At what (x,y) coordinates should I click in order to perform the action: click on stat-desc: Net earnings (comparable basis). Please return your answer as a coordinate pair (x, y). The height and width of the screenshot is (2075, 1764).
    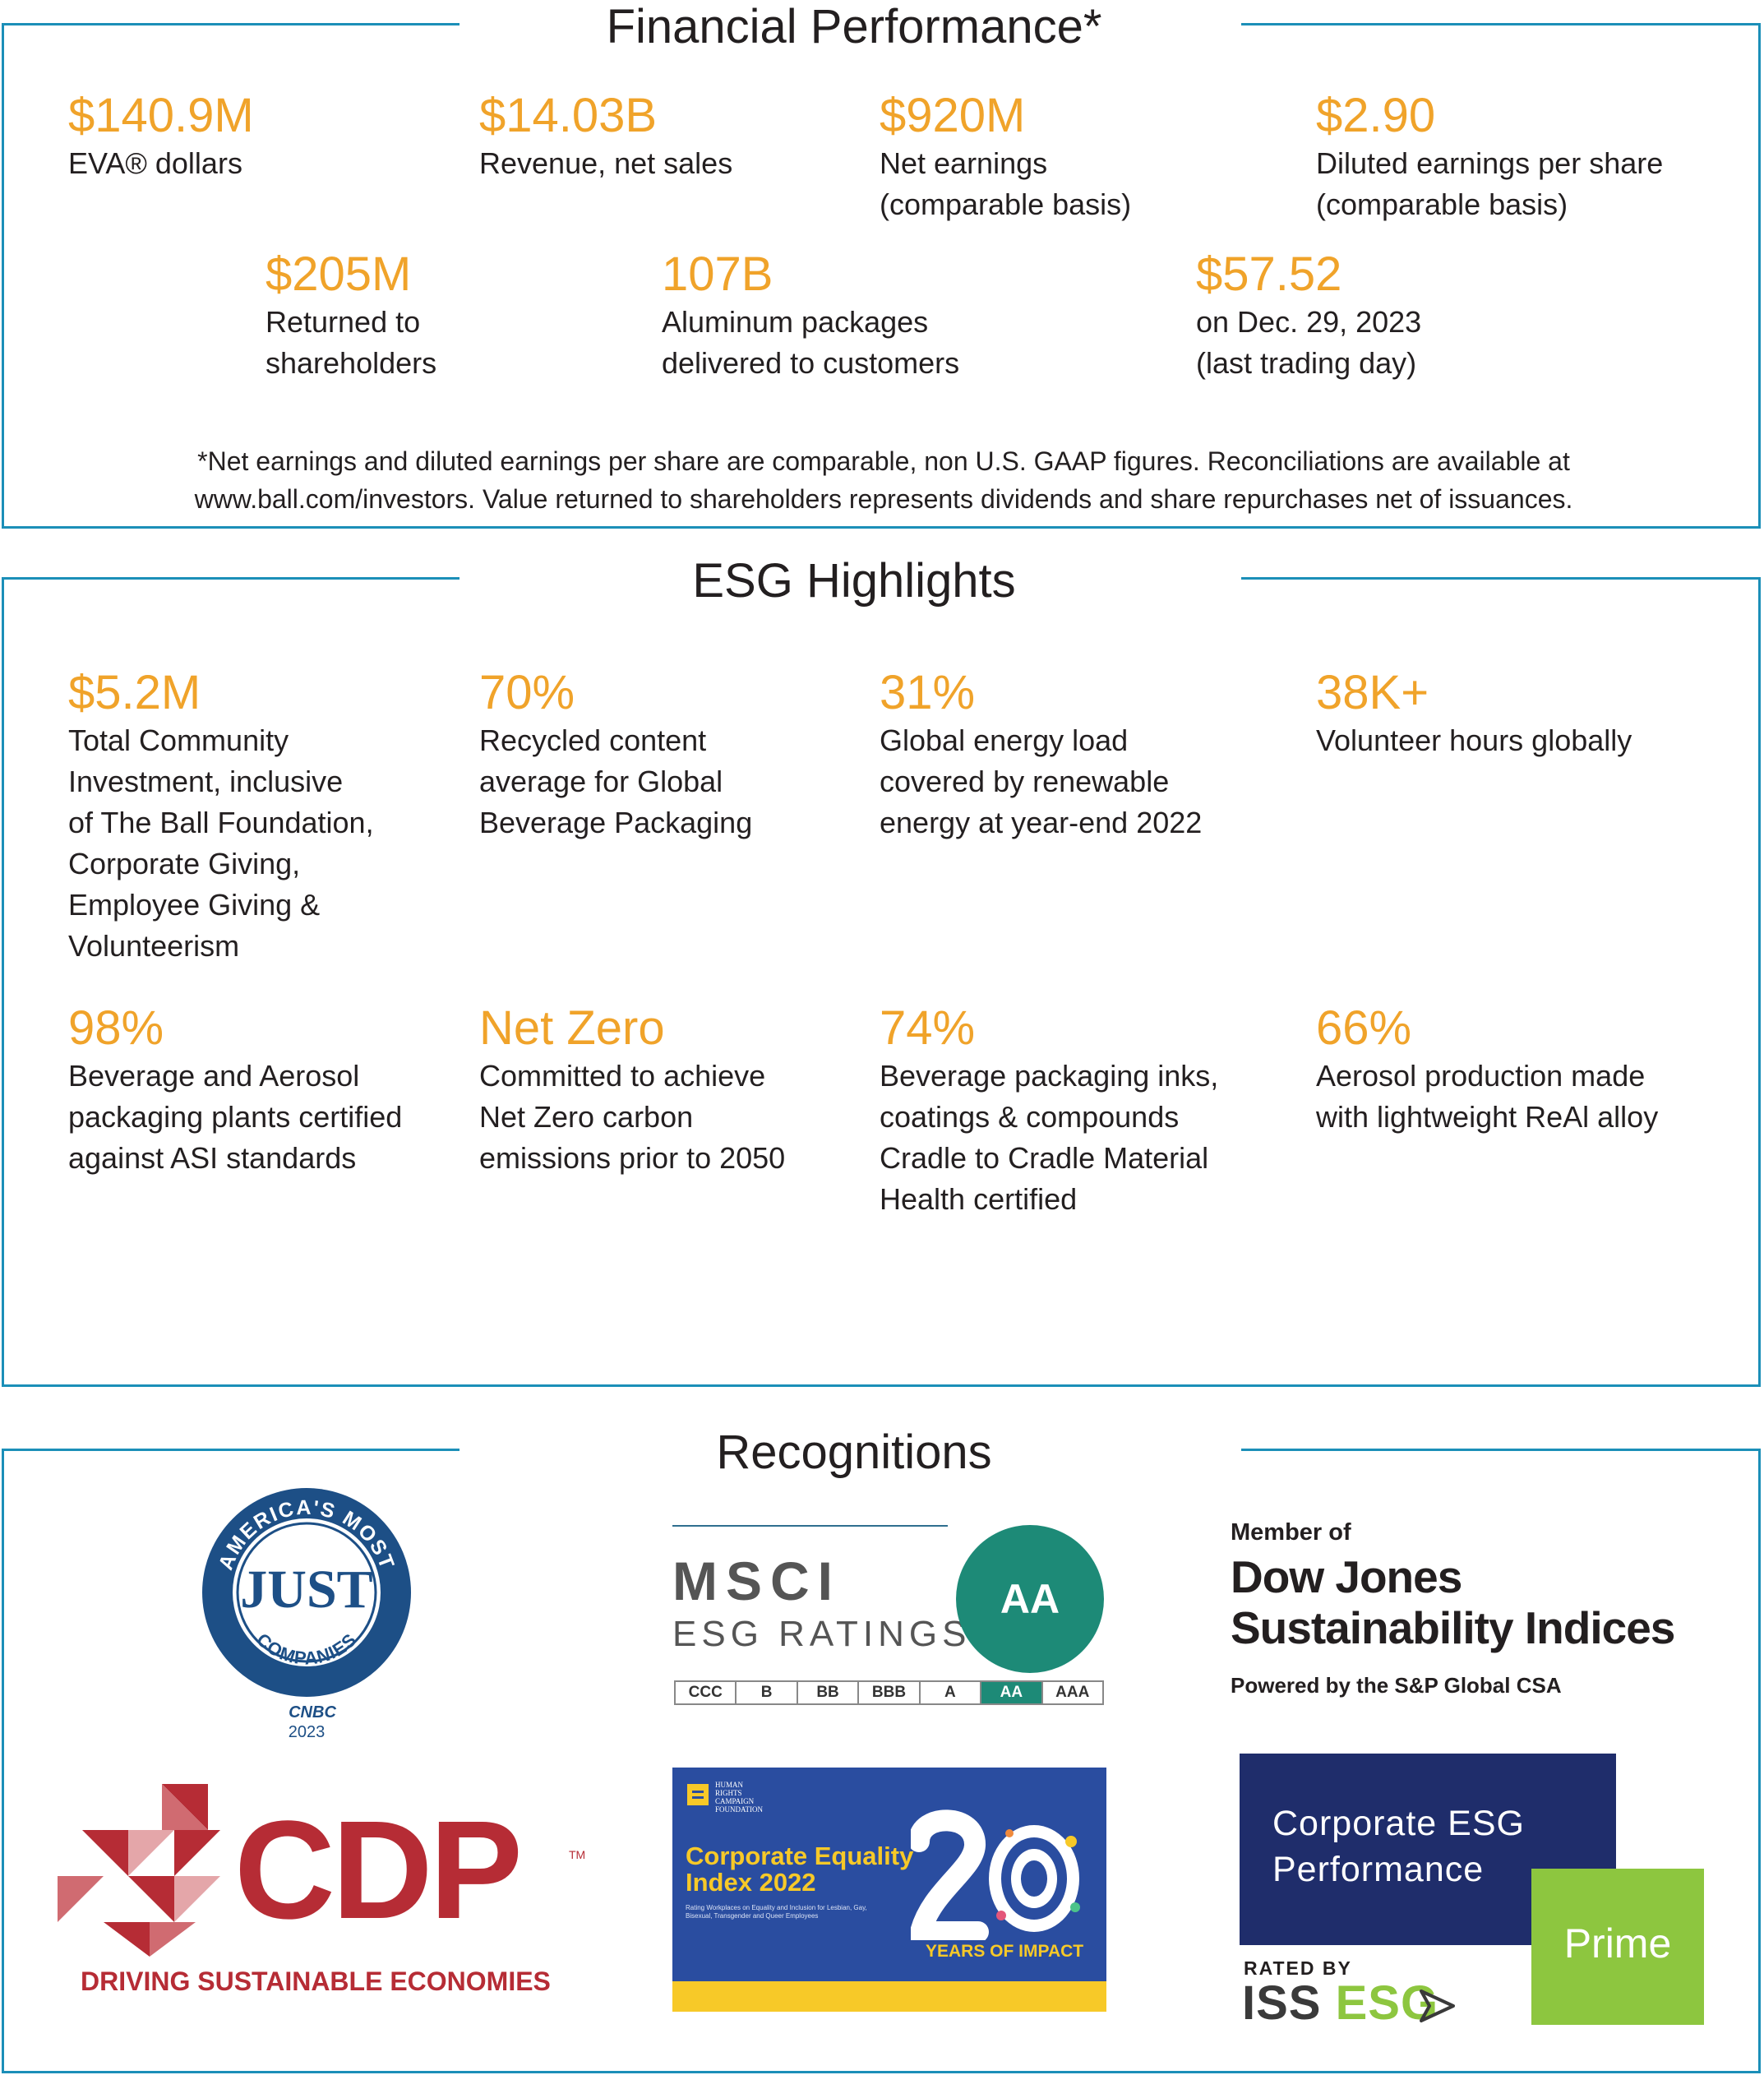
    Looking at the image, I should click on (1006, 183).